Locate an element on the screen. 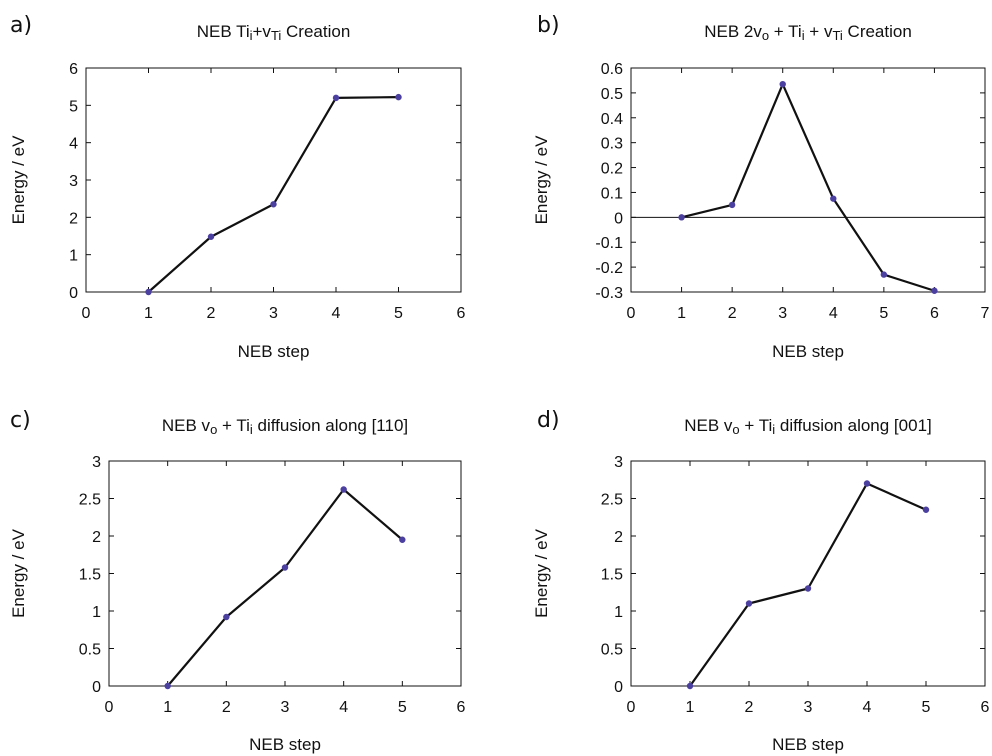 This screenshot has height=756, width=992. panel-d-y-tick-label: 1.5 is located at coordinates (612, 575).